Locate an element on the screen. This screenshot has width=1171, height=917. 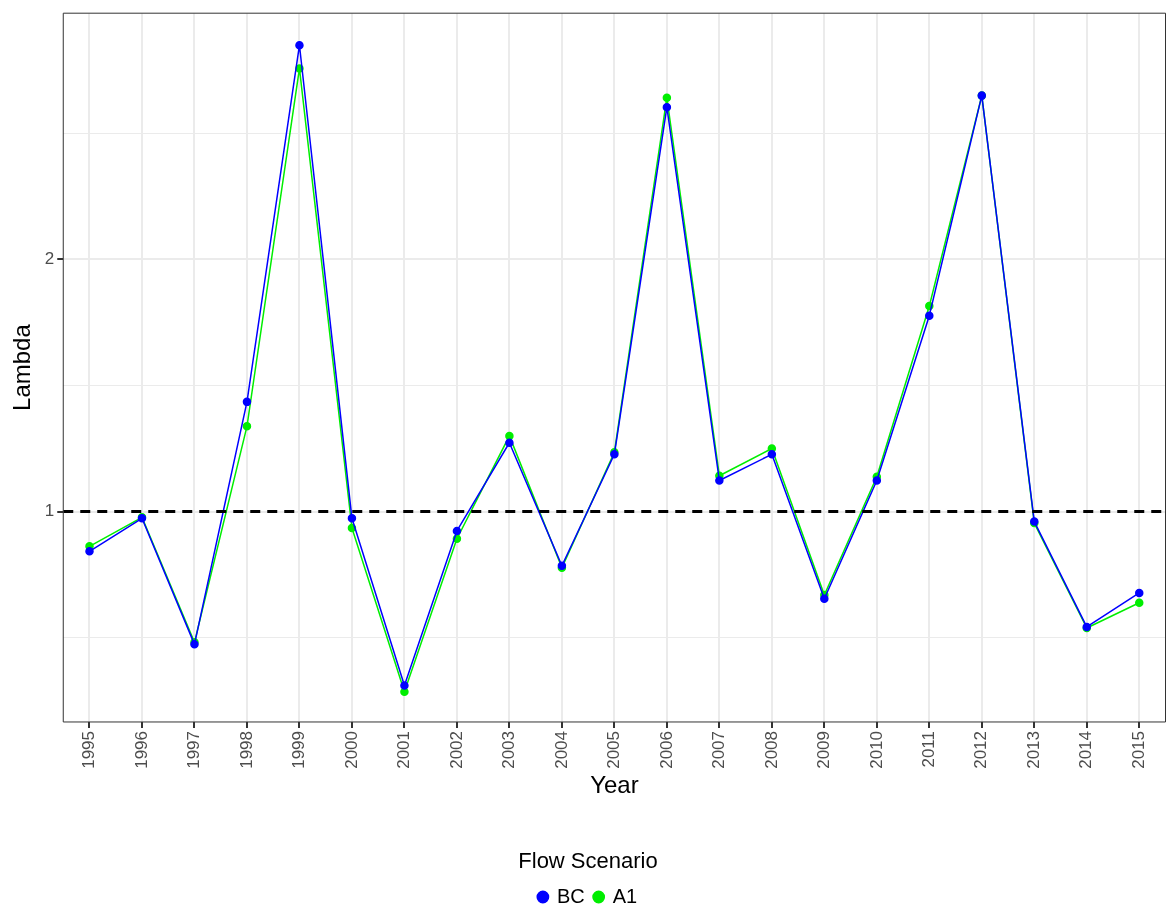
x-tick-label: 2005 is located at coordinates (614, 749).